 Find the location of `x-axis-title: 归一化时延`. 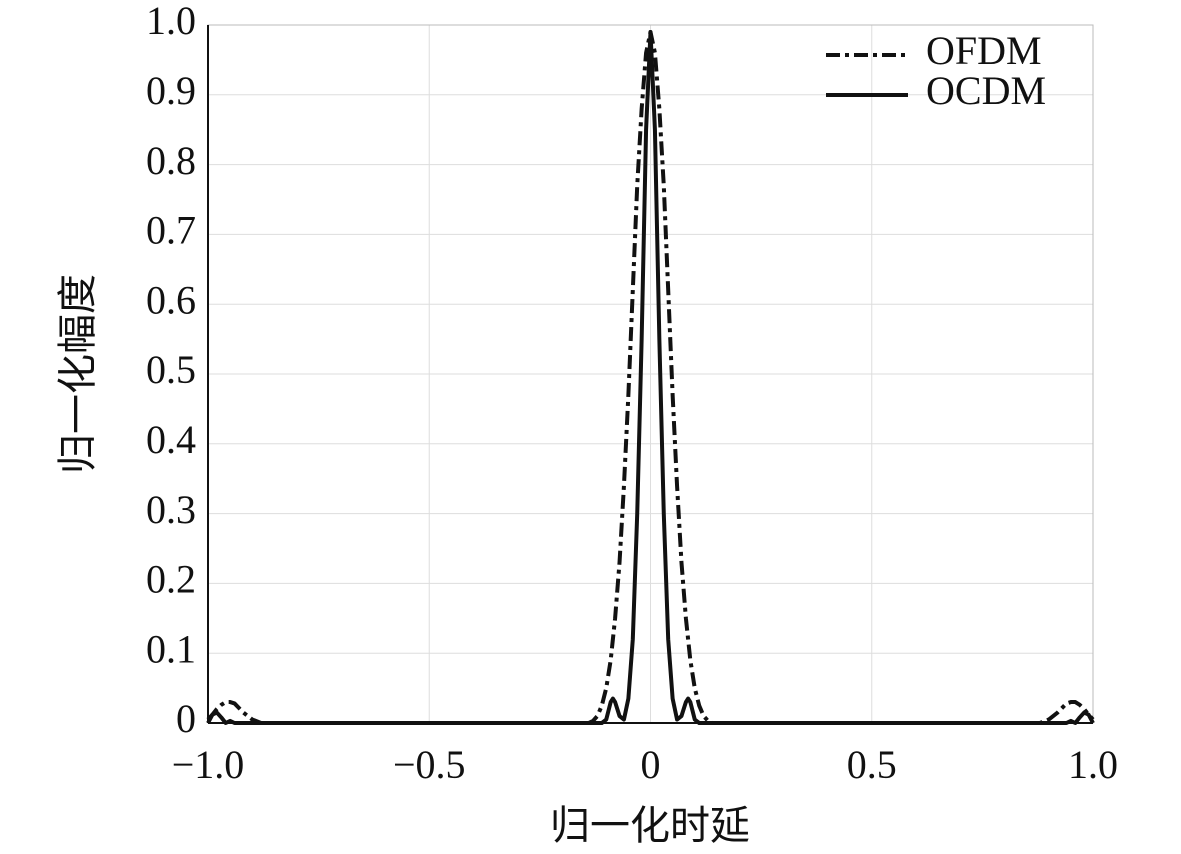

x-axis-title: 归一化时延 is located at coordinates (650, 825).